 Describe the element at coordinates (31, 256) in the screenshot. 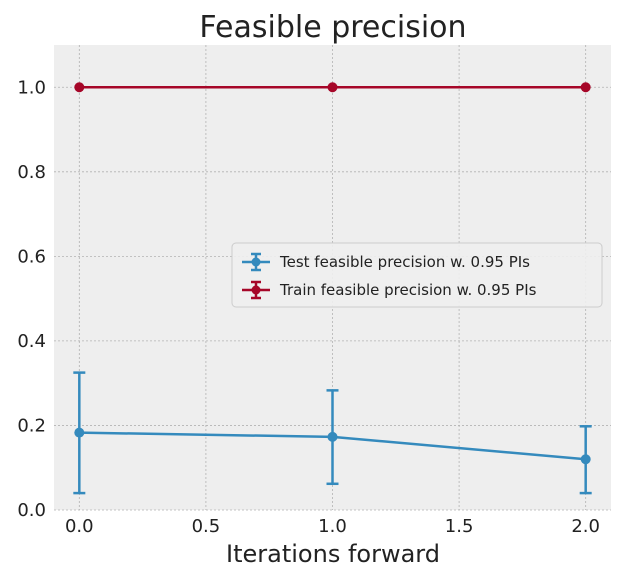

I see `y-tick-label: 0.6` at that location.